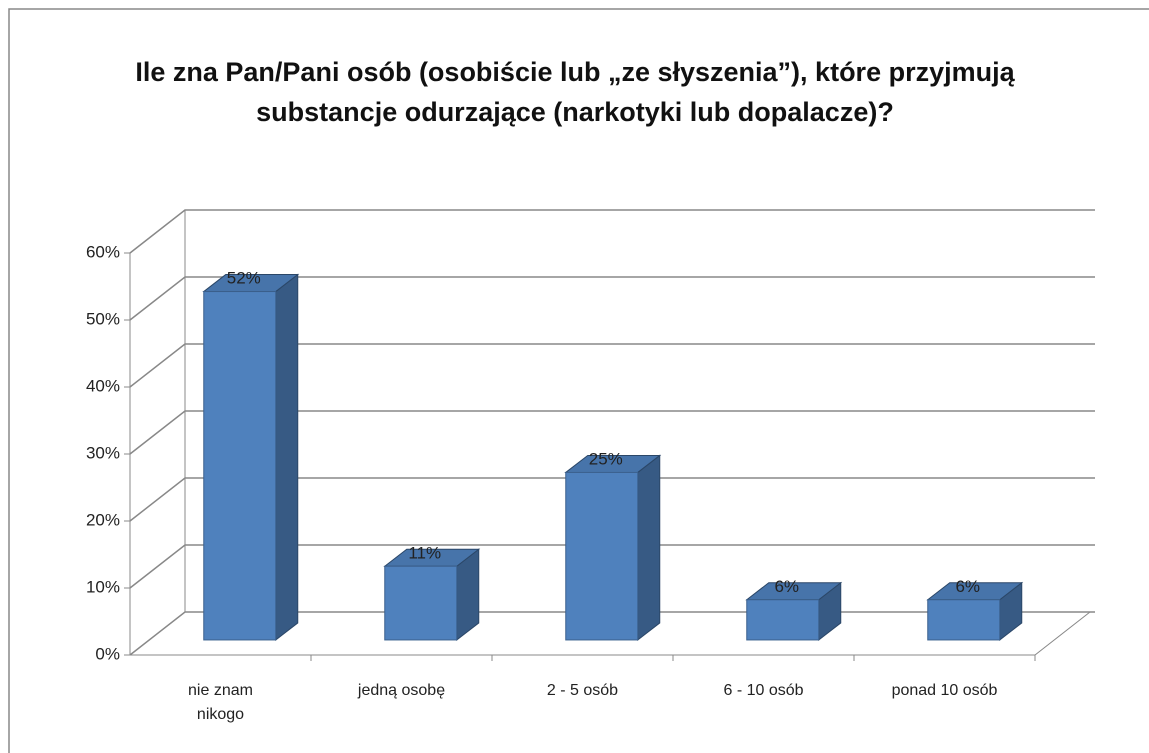  Describe the element at coordinates (763, 690) in the screenshot. I see `x-tick-label: 6 - 10 osób` at that location.